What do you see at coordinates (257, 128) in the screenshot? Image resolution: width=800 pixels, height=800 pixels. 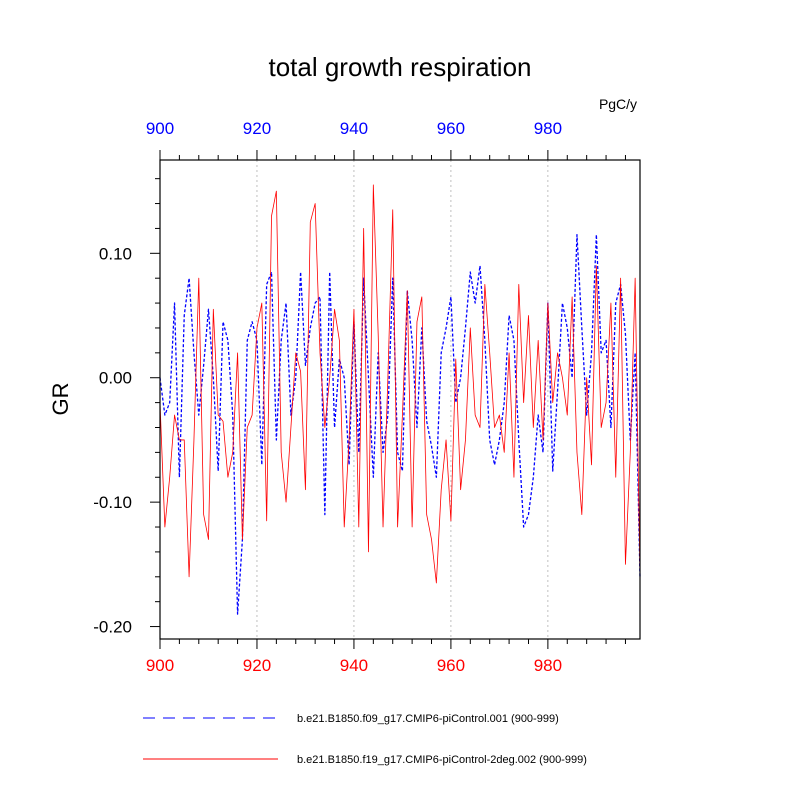 I see `x-tick-label-top: 920` at bounding box center [257, 128].